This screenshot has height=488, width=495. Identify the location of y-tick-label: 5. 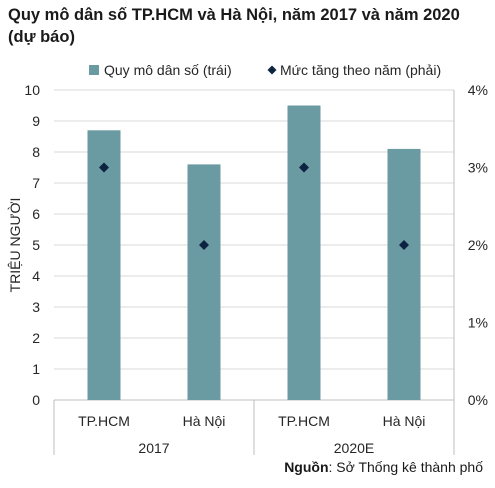
(36, 245).